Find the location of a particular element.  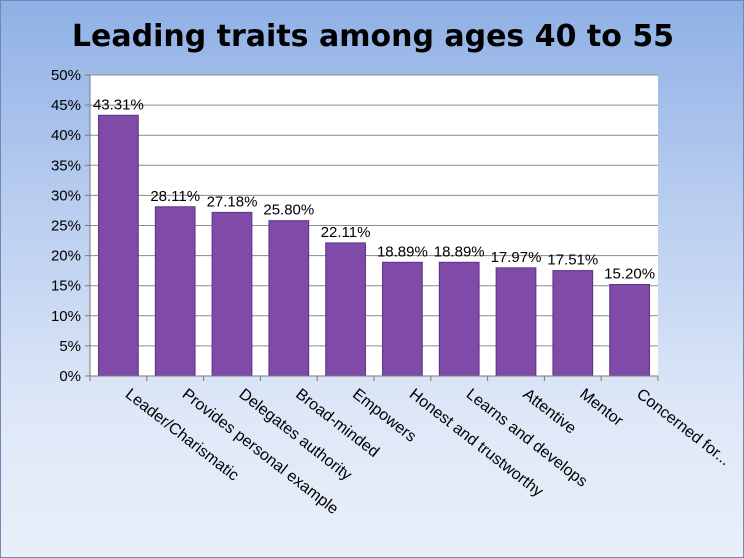

y-tick-label-1: 5% is located at coordinates (70, 346).